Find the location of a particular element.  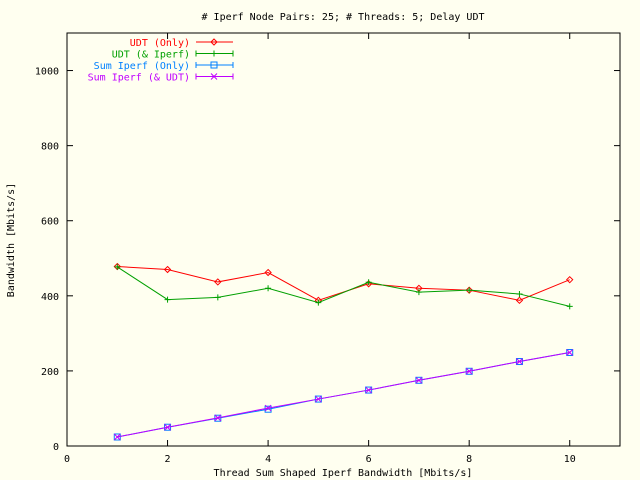

y-tick-label: 800 is located at coordinates (50, 147).